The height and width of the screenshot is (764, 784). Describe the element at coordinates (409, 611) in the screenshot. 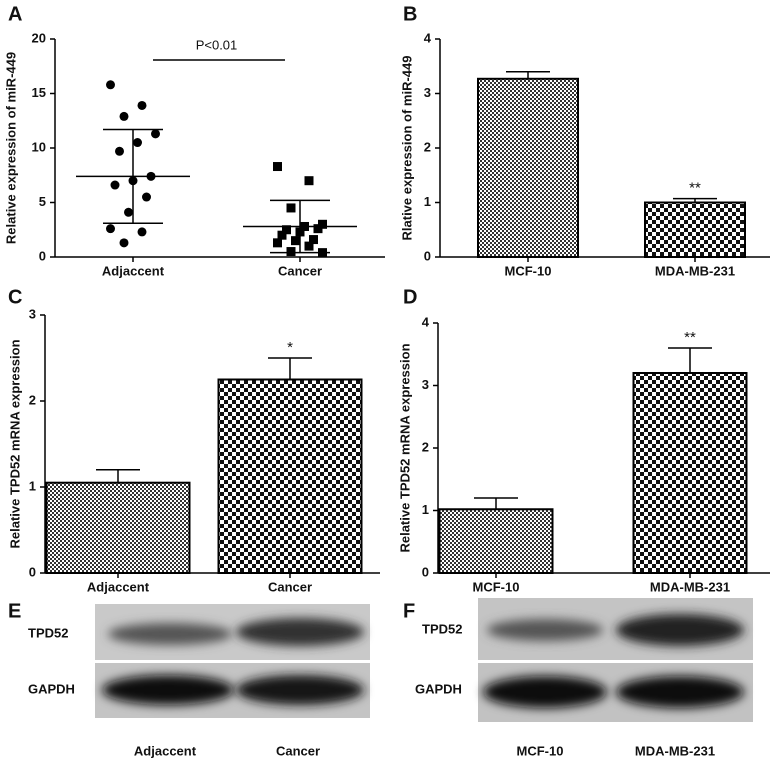

I see `panel-label: F` at that location.